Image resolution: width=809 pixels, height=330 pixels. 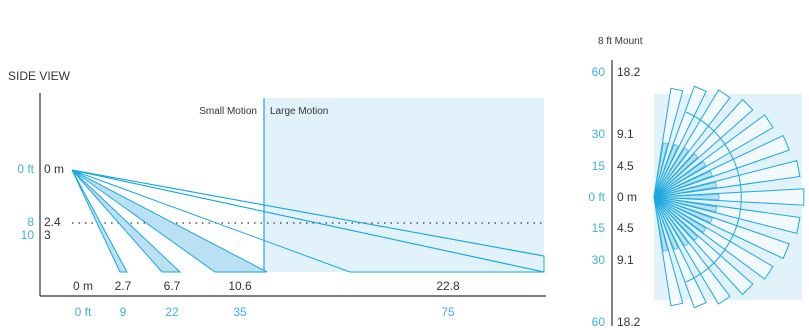 What do you see at coordinates (28, 235) in the screenshot?
I see `left-axis-bot-ft: 10` at bounding box center [28, 235].